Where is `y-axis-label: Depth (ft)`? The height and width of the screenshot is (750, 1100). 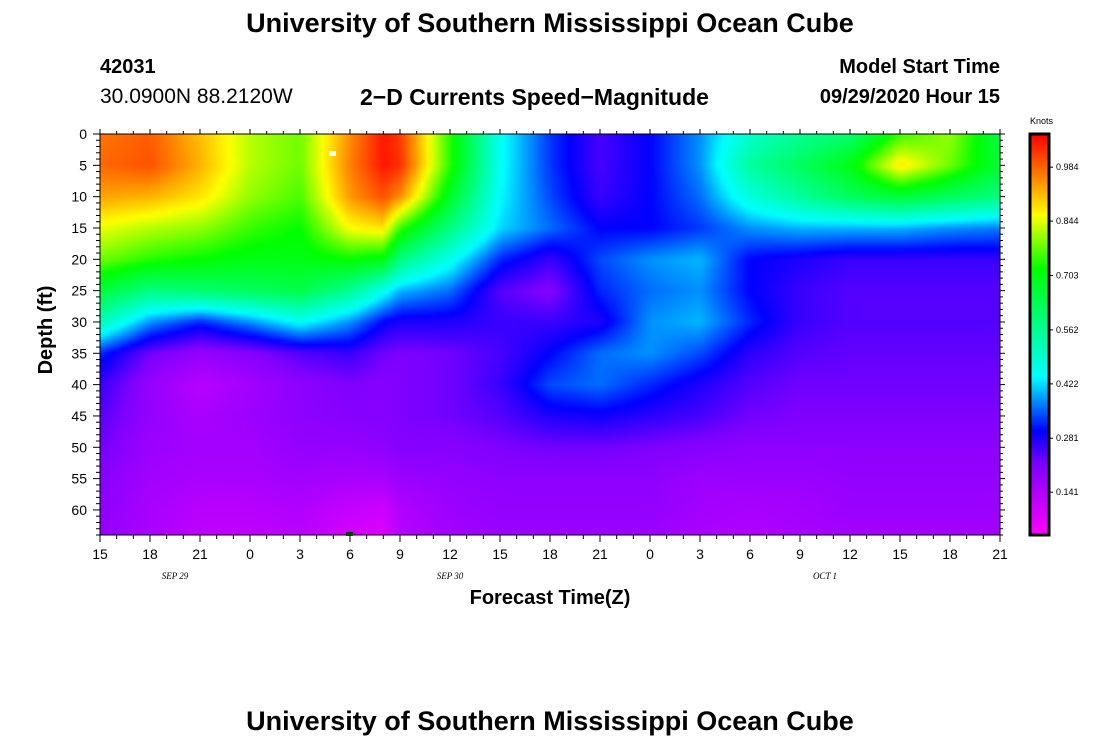 y-axis-label: Depth (ft) is located at coordinates (46, 330).